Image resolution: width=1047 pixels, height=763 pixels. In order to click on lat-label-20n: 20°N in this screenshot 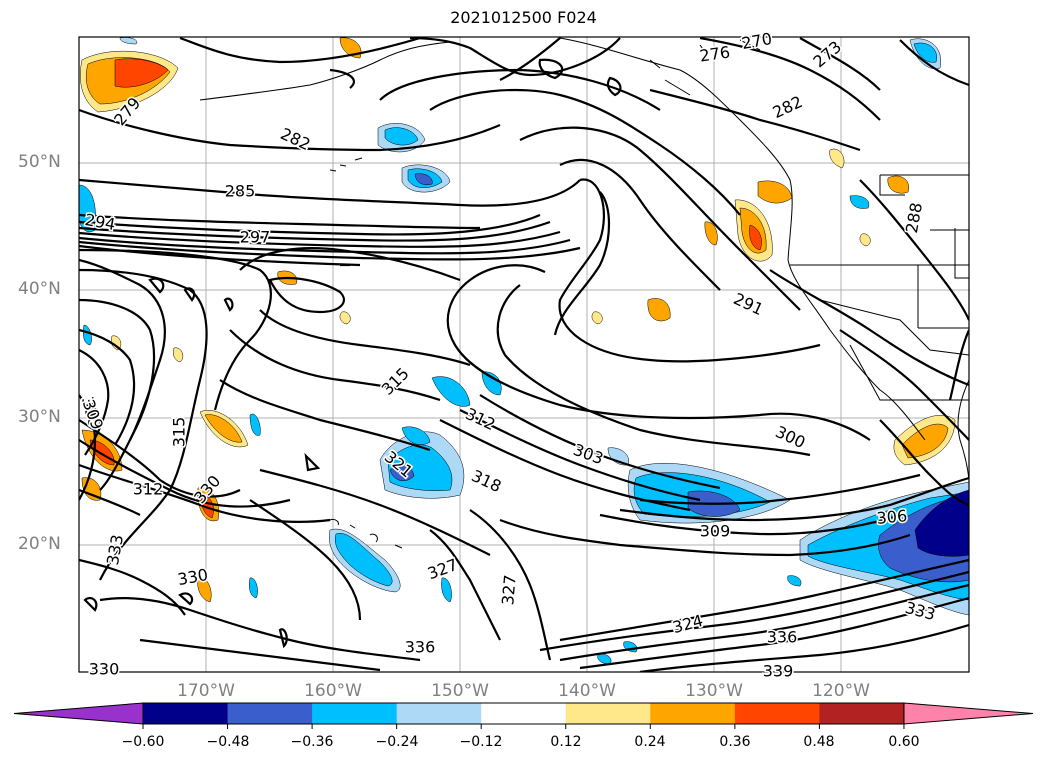, I will do `click(39, 544)`.